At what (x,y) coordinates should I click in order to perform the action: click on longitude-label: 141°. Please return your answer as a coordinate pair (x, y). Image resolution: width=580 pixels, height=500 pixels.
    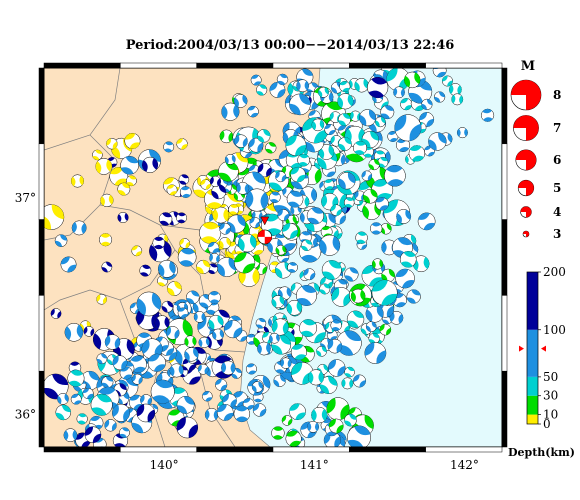
    Looking at the image, I should click on (314, 465).